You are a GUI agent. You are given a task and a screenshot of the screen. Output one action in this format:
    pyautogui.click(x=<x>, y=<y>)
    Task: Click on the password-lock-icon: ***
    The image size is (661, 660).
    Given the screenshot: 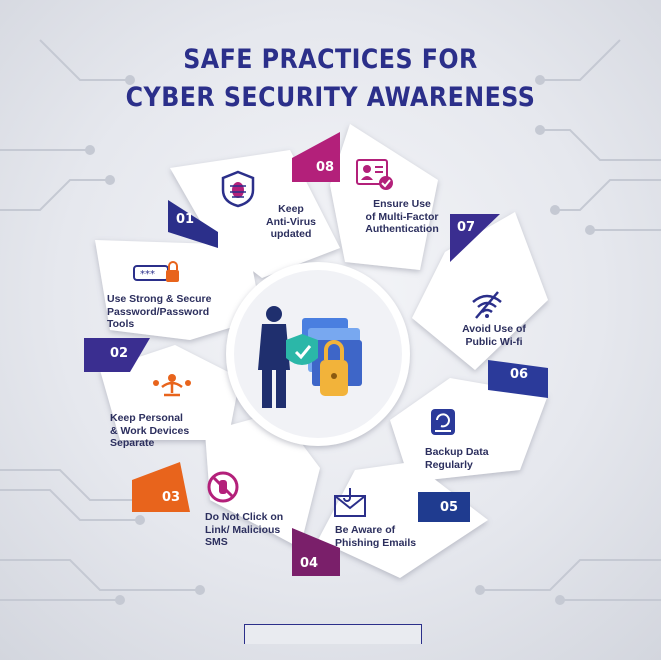 What is the action you would take?
    pyautogui.click(x=156, y=271)
    